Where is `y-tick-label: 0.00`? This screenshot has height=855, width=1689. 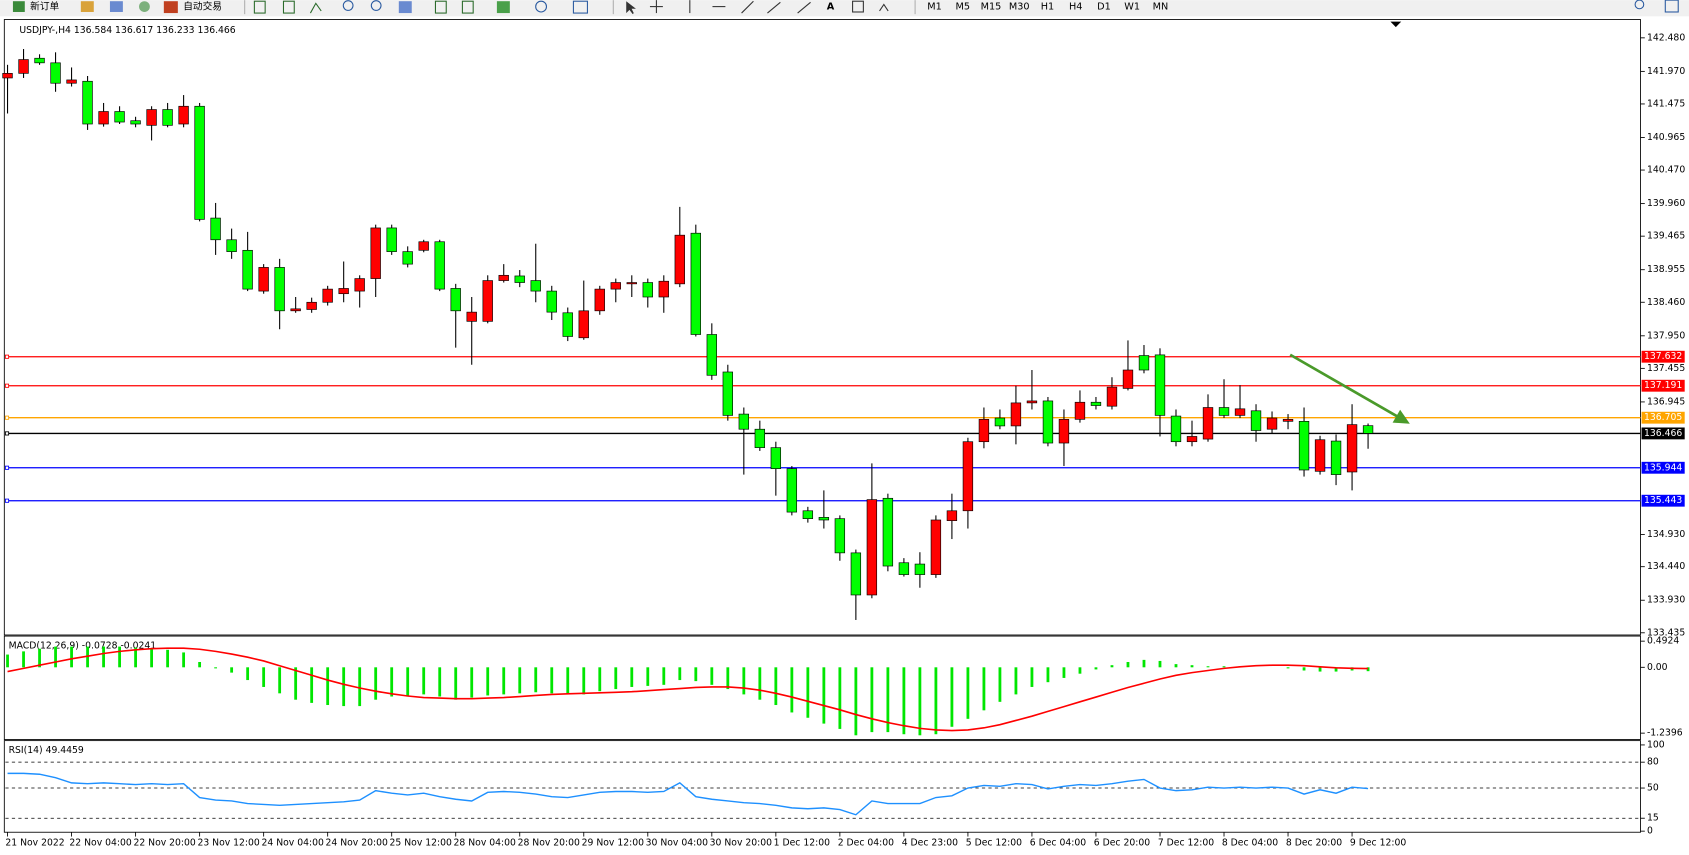
y-tick-label: 0.00 is located at coordinates (1657, 667).